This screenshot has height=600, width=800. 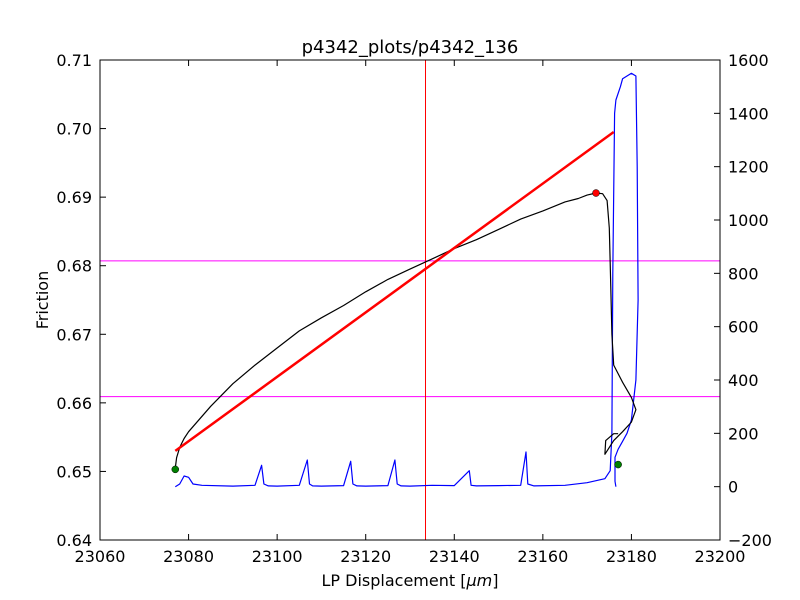 I want to click on x-axis-label: LP Displacement [μm], so click(x=410, y=580).